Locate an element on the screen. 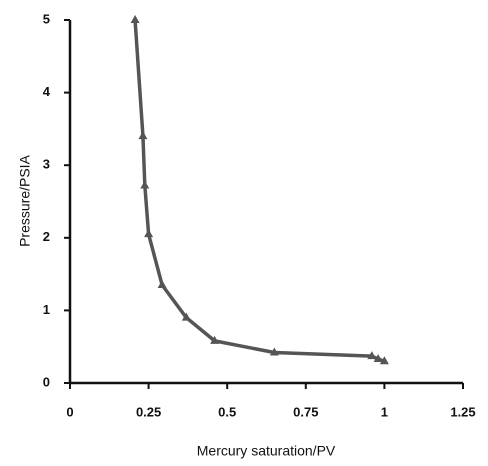 The width and height of the screenshot is (488, 466). y-axis-label: Pressure/PSIA is located at coordinates (25, 200).